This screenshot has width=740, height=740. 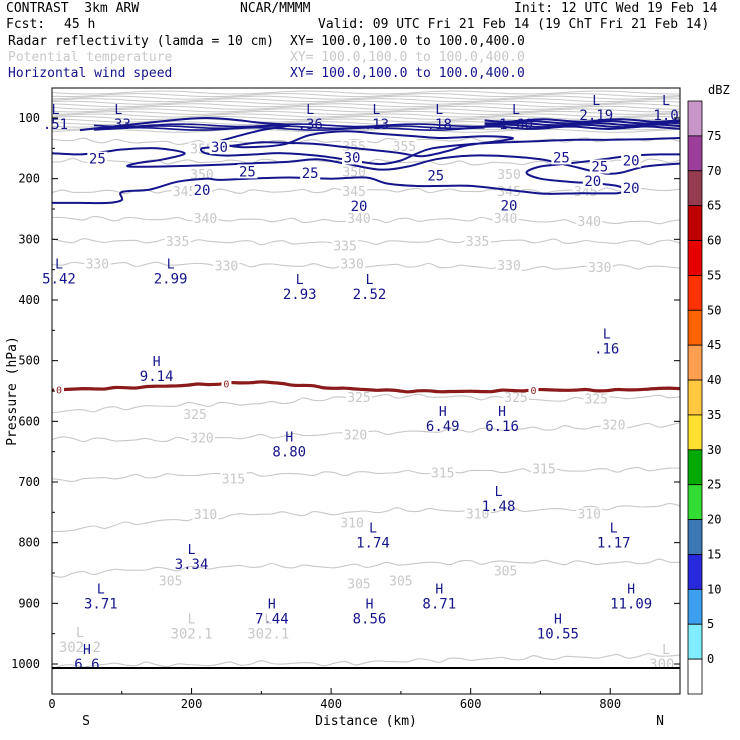 I want to click on dbz-zero-label: 0, so click(x=59, y=391).